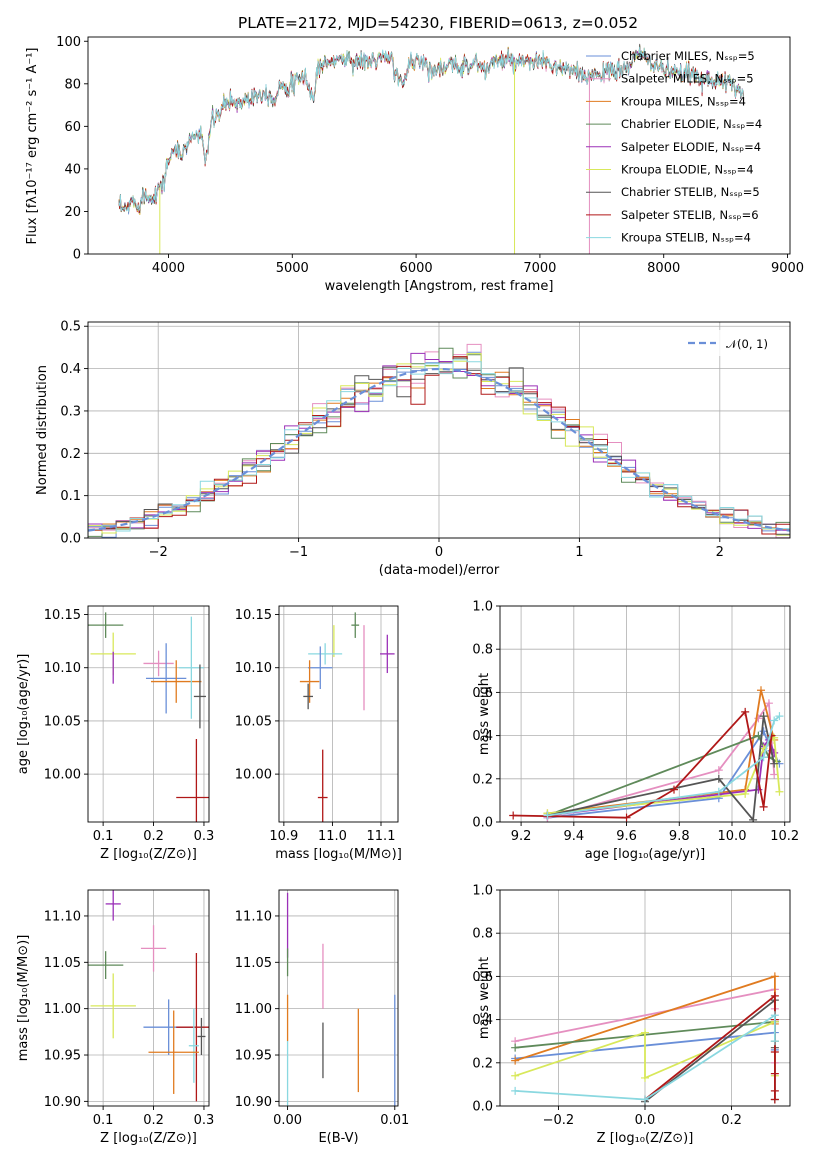  I want to click on x-tick-label: 0.1, so click(103, 1120).